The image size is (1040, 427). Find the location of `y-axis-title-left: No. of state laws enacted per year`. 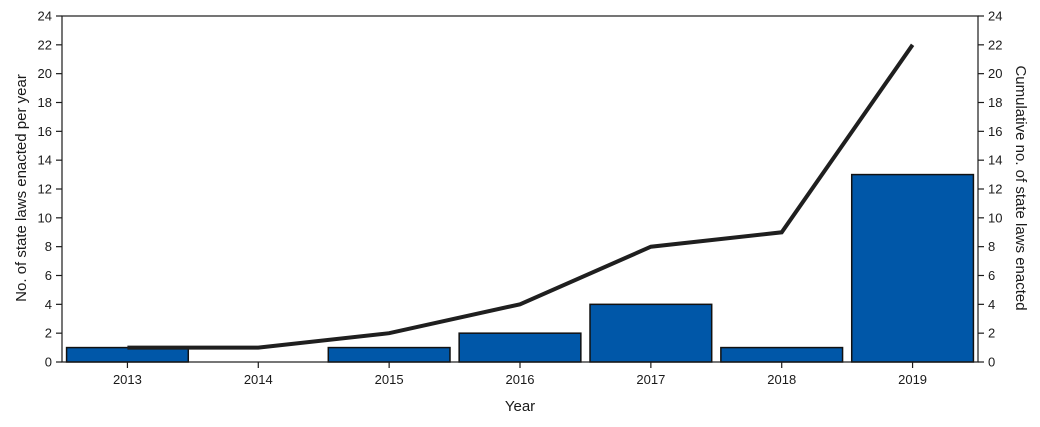

y-axis-title-left: No. of state laws enacted per year is located at coordinates (21, 188).